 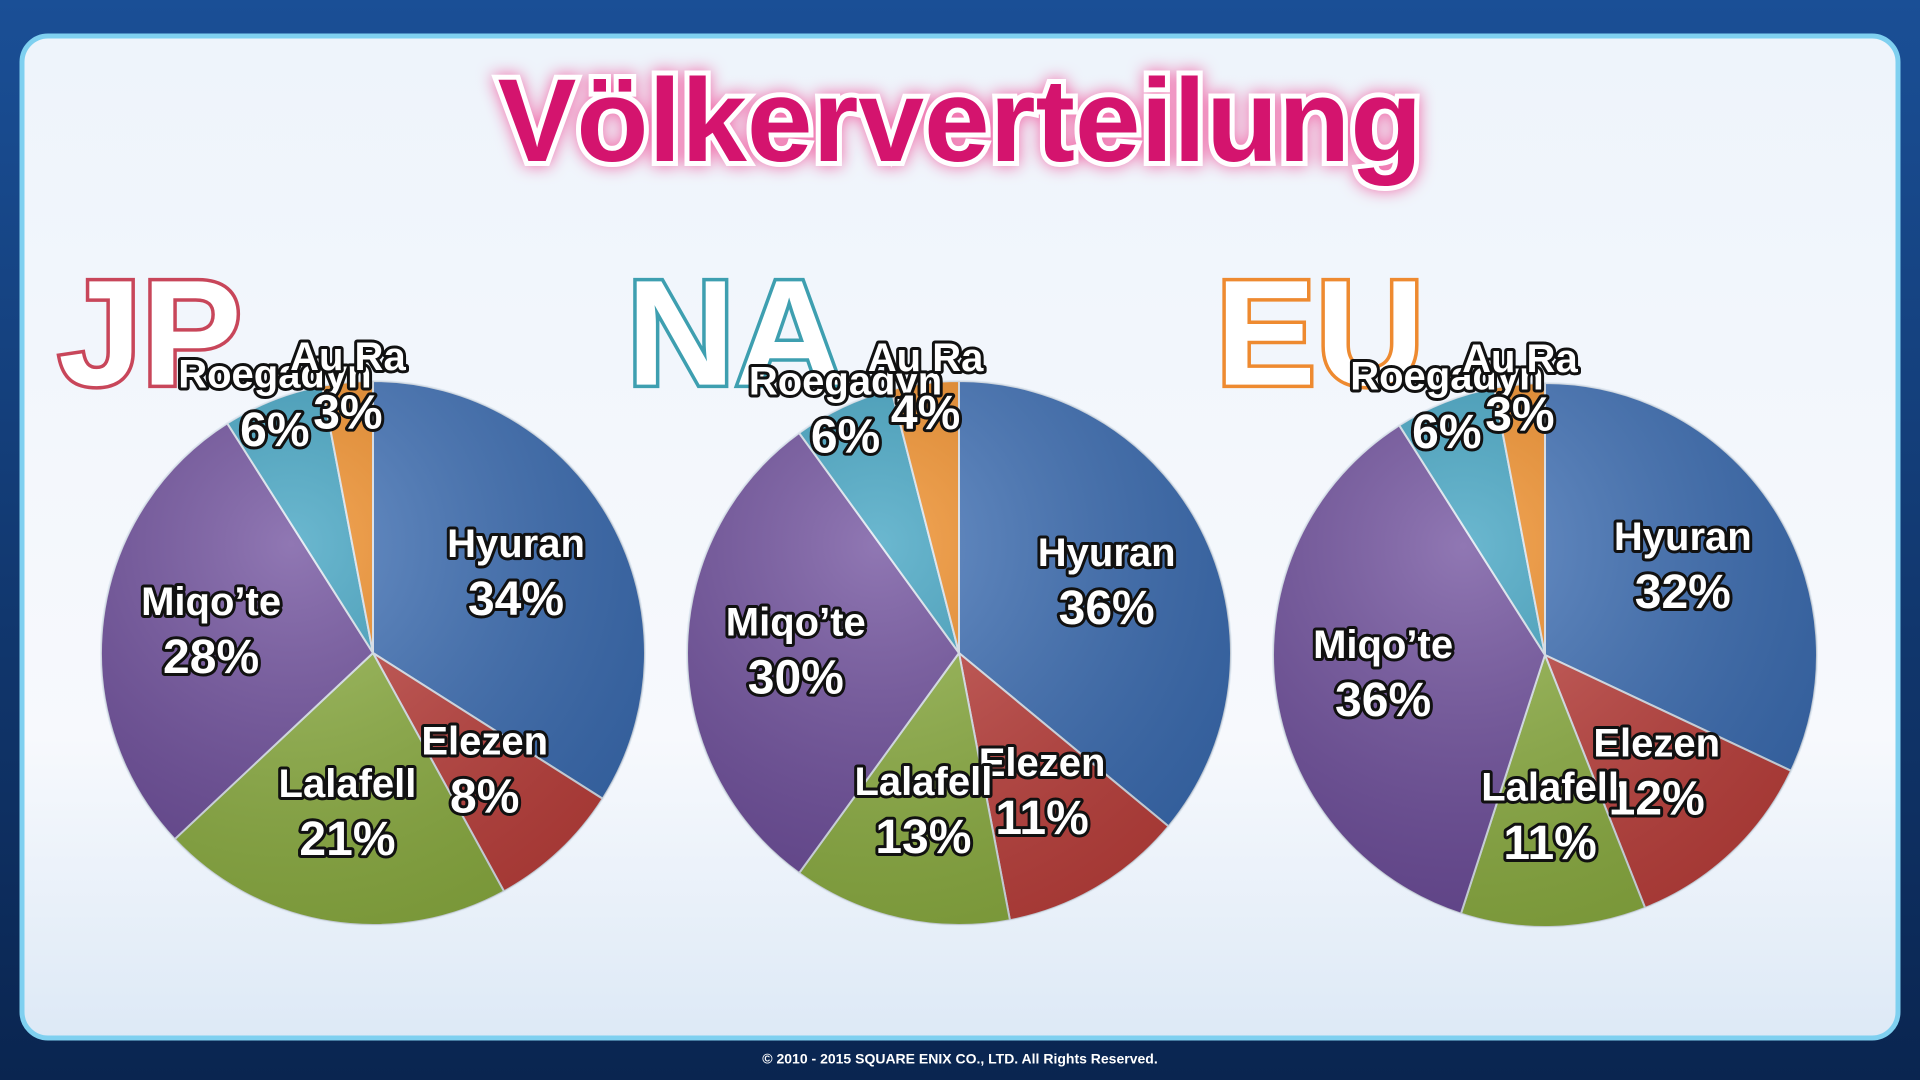 What do you see at coordinates (960, 121) in the screenshot?
I see `main-title: Völkerverteilung` at bounding box center [960, 121].